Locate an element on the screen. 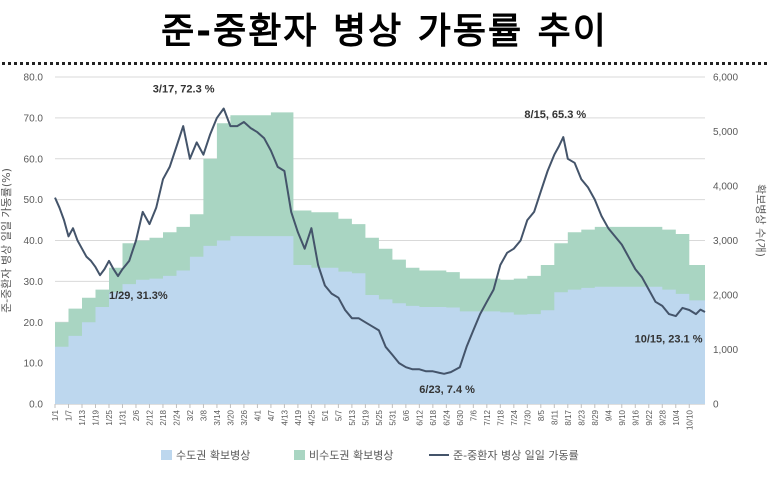 The width and height of the screenshot is (769, 481). x-tick-label: 6/12 is located at coordinates (419, 417).